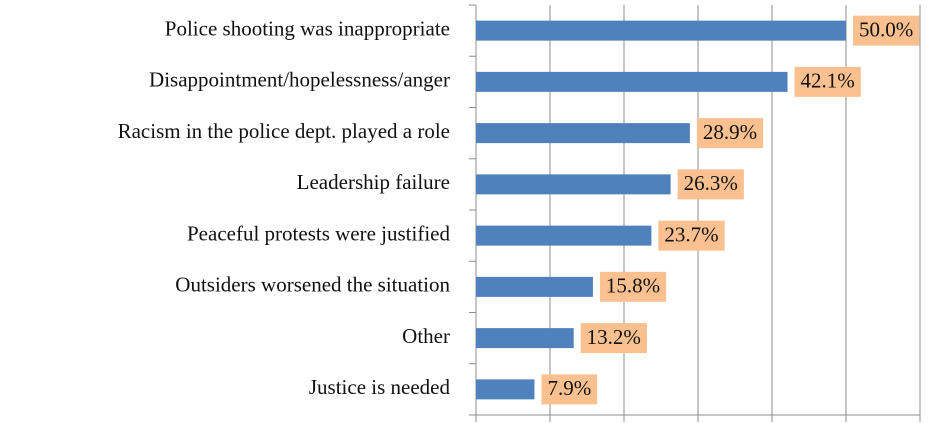 This screenshot has width=936, height=423. Describe the element at coordinates (312, 285) in the screenshot. I see `y-tick-label: Outsiders worsened the situation` at that location.